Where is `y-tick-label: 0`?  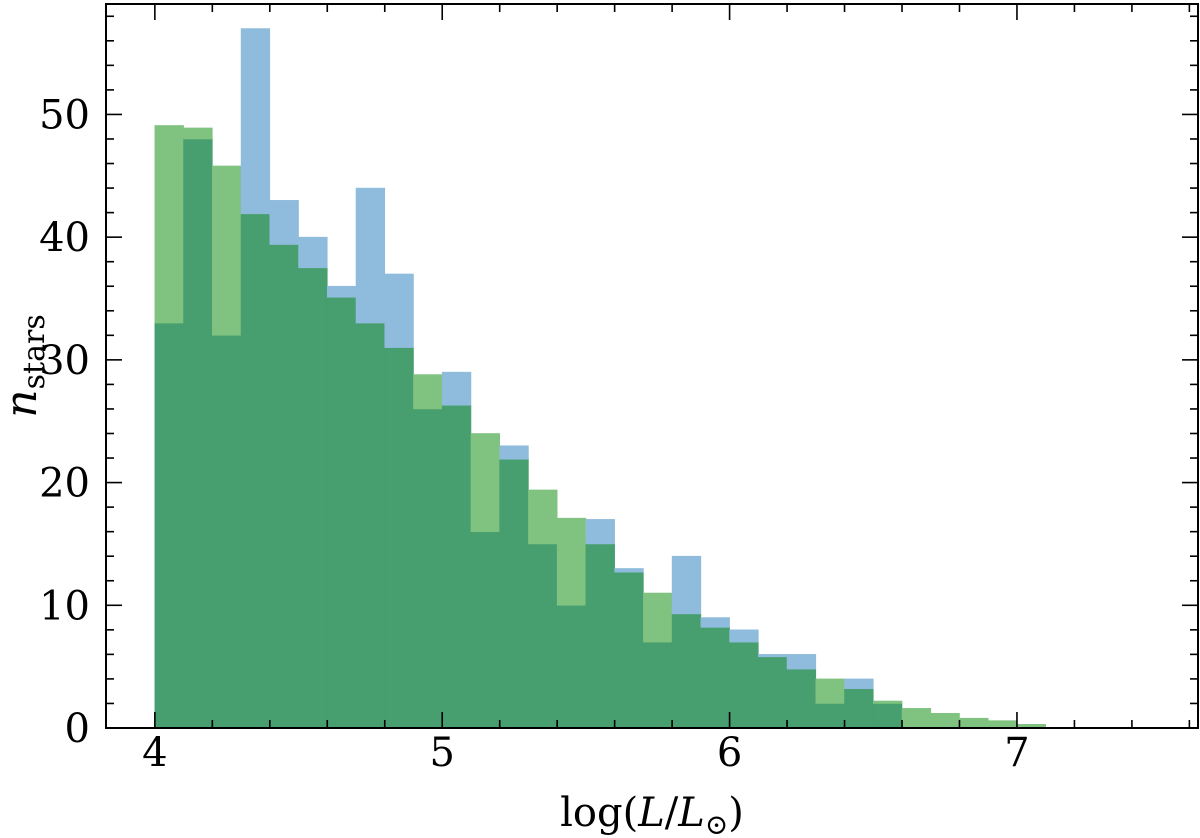 y-tick-label: 0 is located at coordinates (77, 729).